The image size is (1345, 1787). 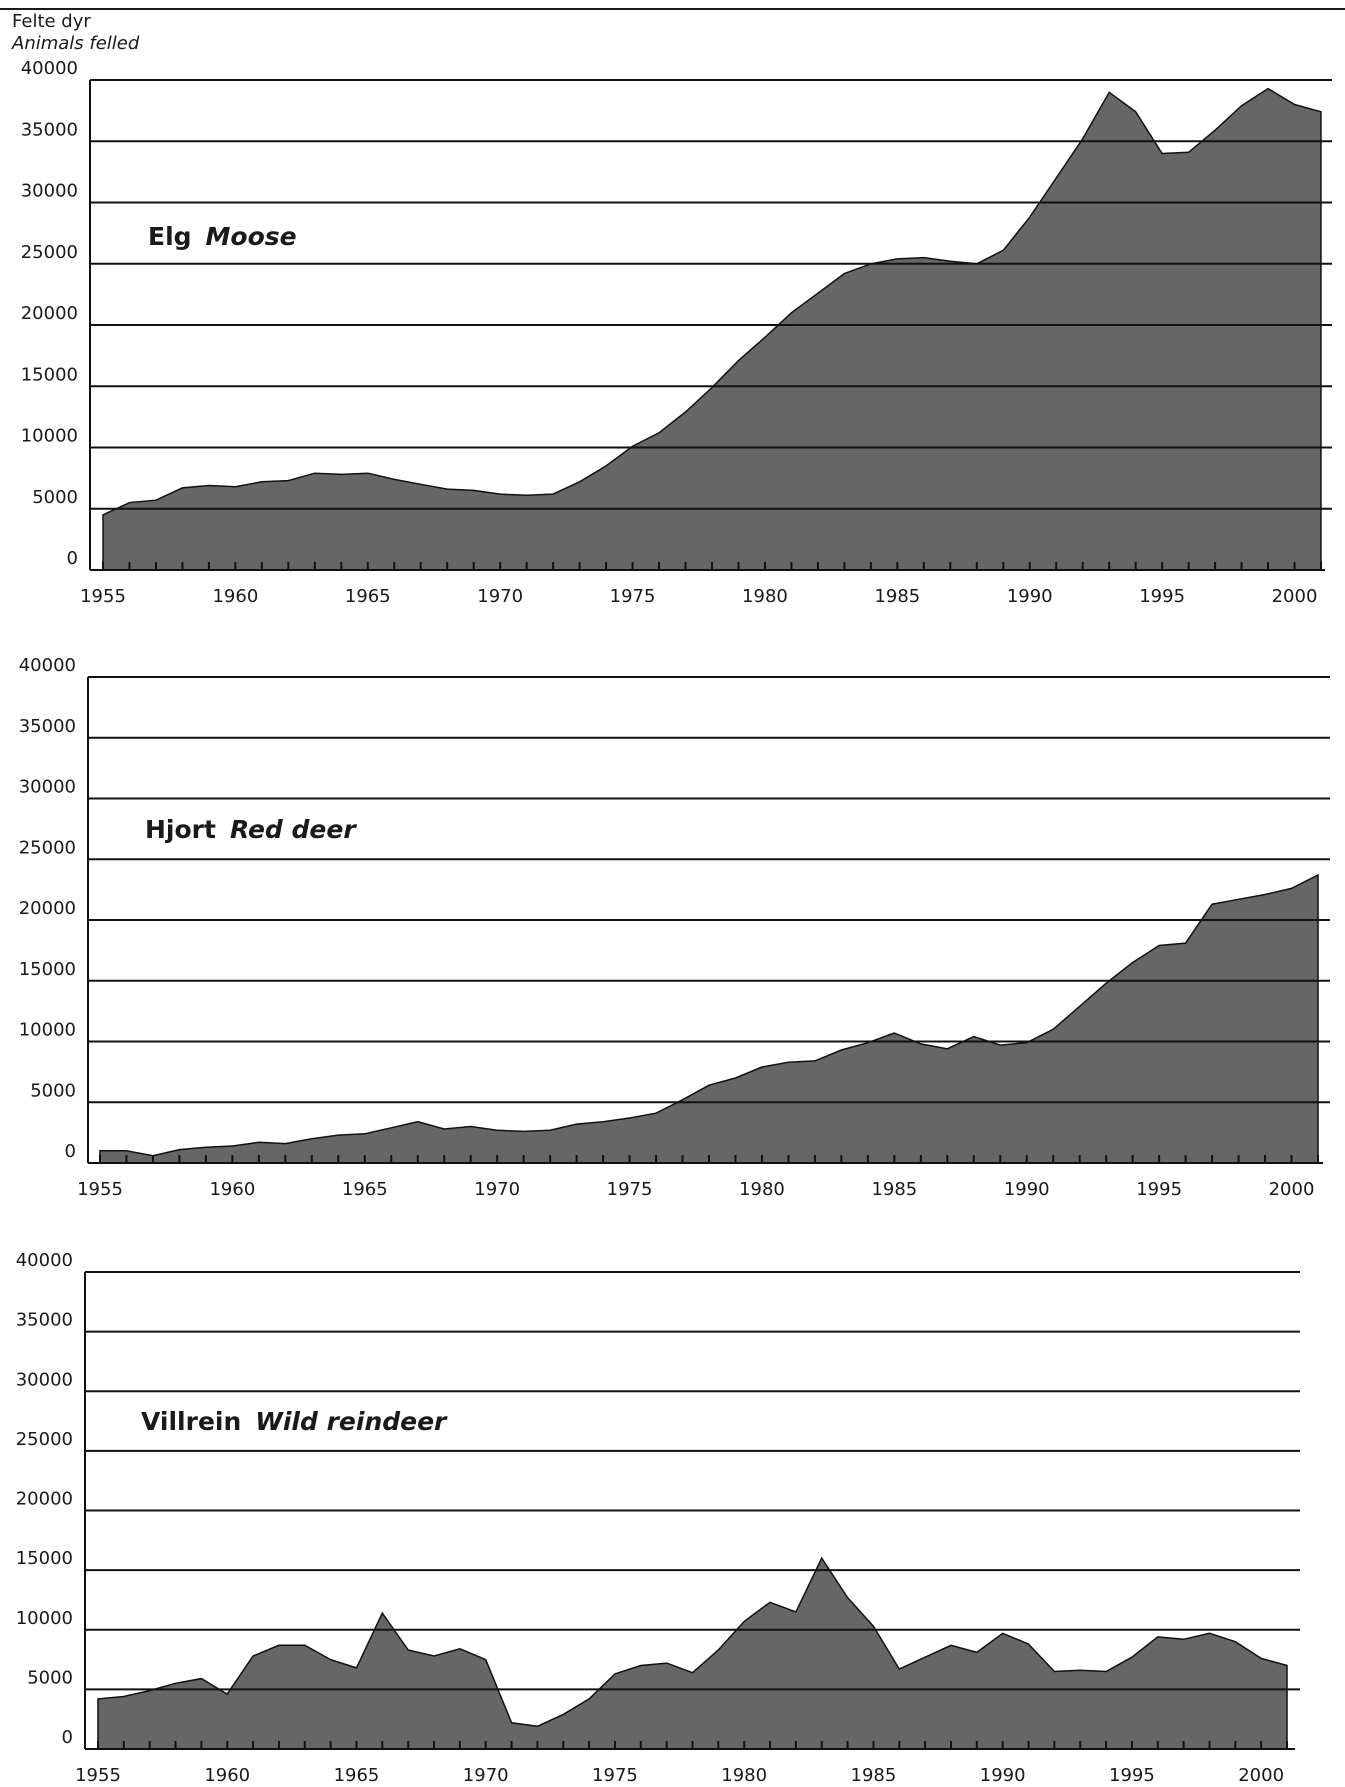 I want to click on chart-title-english: Red deer, so click(x=293, y=829).